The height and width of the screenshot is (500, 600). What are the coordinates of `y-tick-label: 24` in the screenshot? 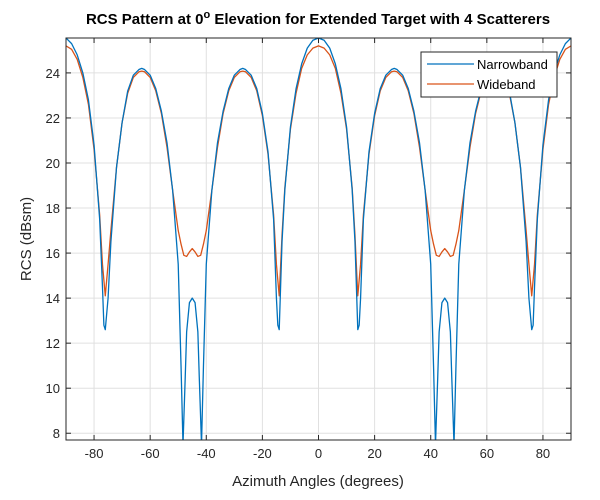 It's located at (53, 73).